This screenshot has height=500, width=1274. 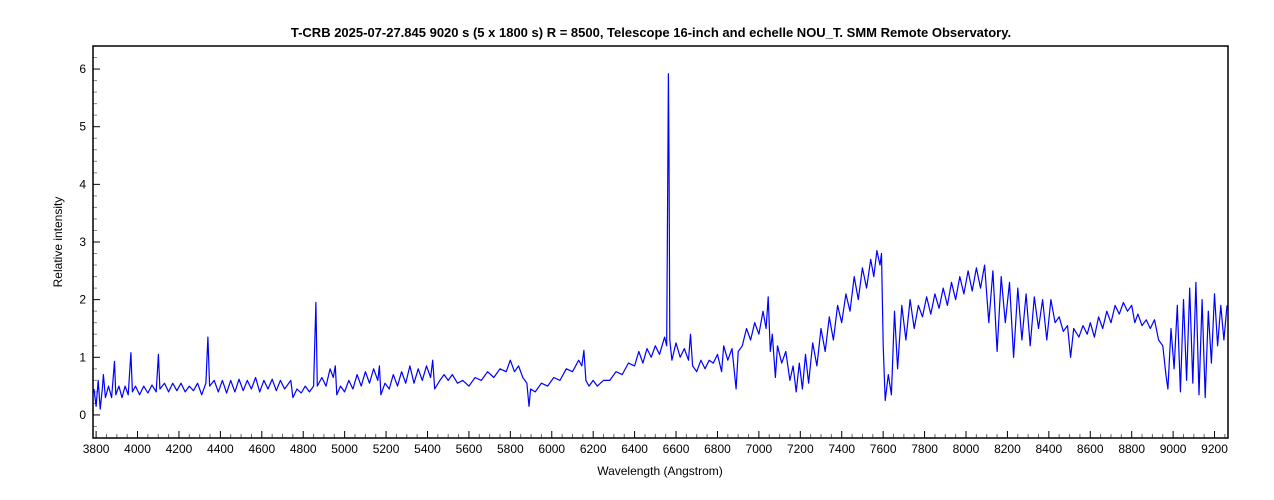 What do you see at coordinates (1173, 449) in the screenshot?
I see `x-tick-label: 9000` at bounding box center [1173, 449].